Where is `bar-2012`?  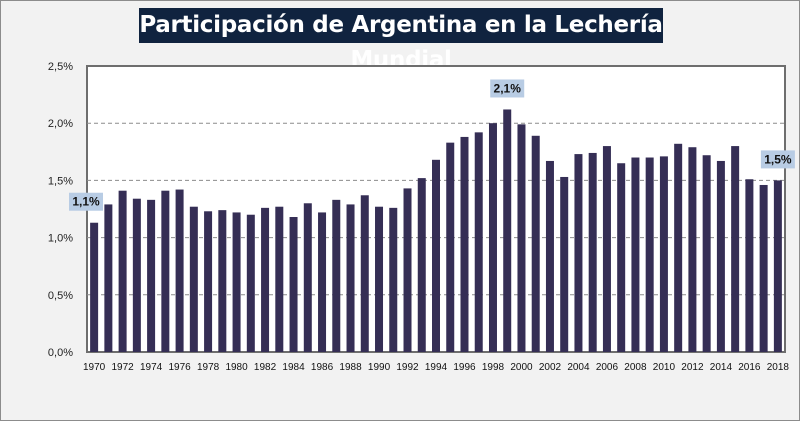
bar-2012 is located at coordinates (692, 249).